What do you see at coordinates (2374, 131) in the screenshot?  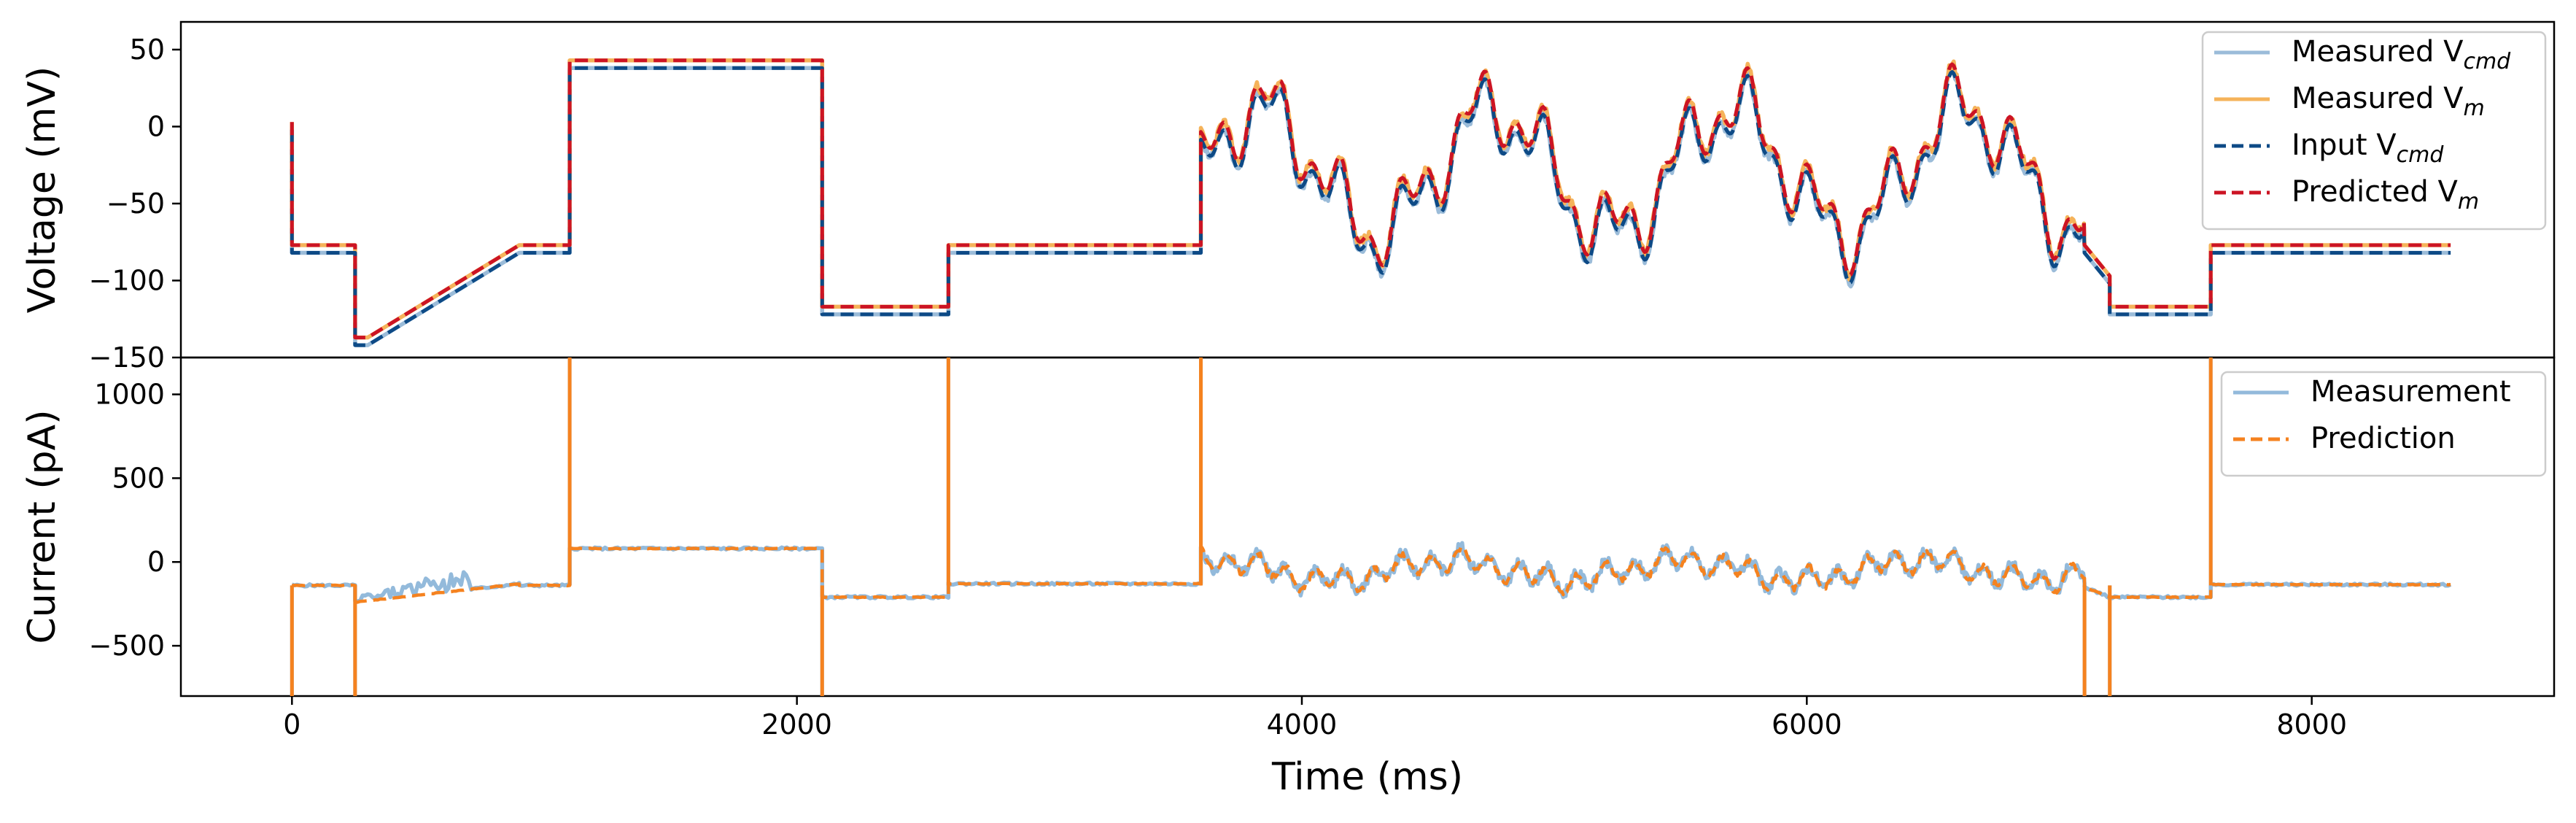 I see `voltage-legend-box` at bounding box center [2374, 131].